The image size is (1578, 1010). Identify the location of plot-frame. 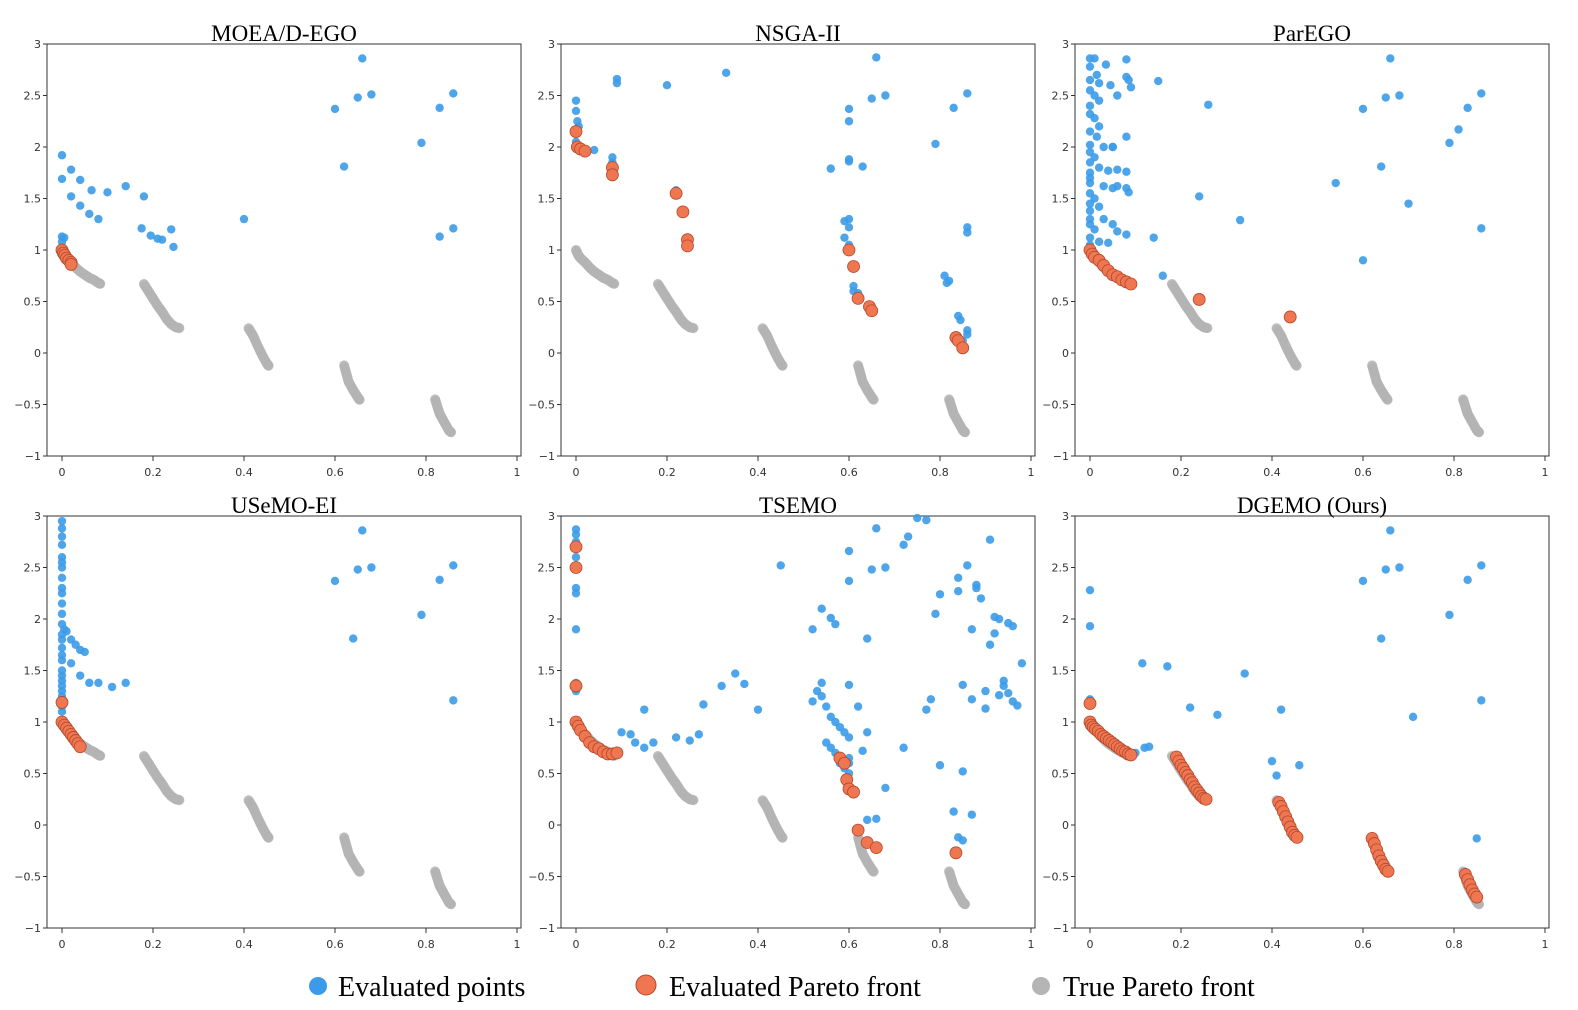
(284, 722).